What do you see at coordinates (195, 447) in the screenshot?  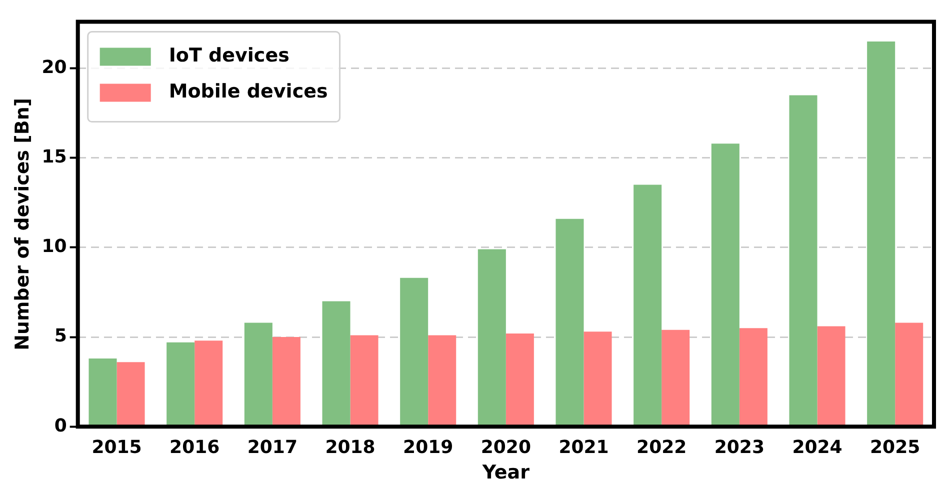 I see `x-tick-label: 2016` at bounding box center [195, 447].